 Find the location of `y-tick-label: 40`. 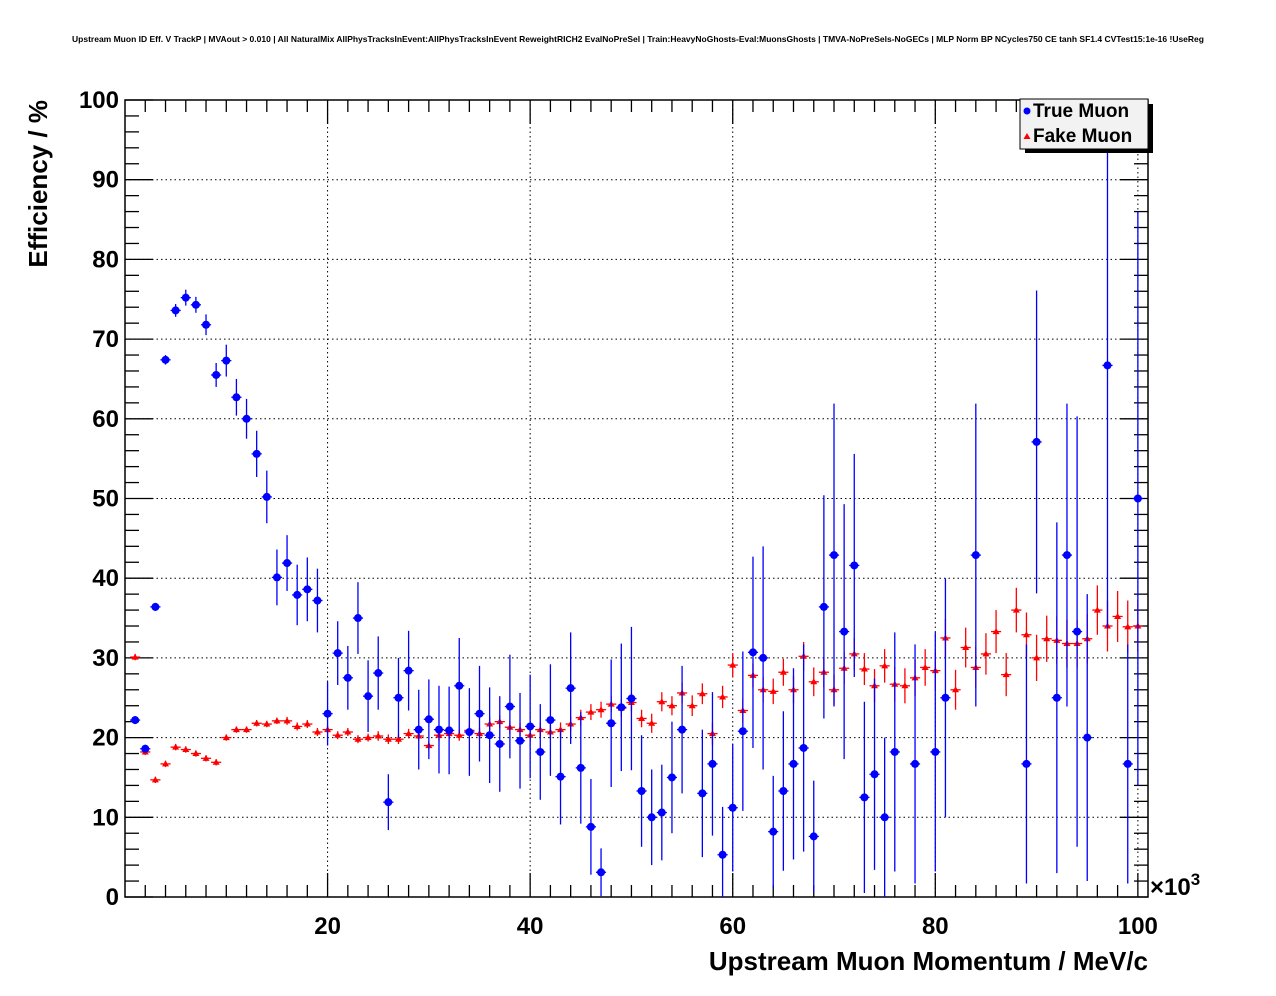

y-tick-label: 40 is located at coordinates (105, 578).